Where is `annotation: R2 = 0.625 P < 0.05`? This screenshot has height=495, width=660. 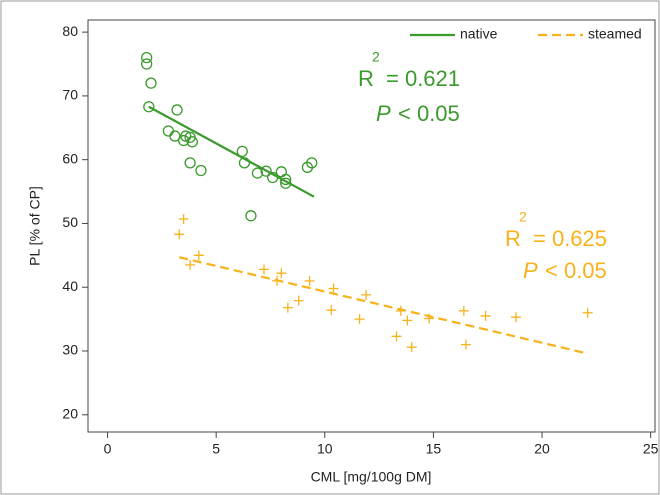
annotation: R2 = 0.625 P < 0.05 is located at coordinates (556, 246).